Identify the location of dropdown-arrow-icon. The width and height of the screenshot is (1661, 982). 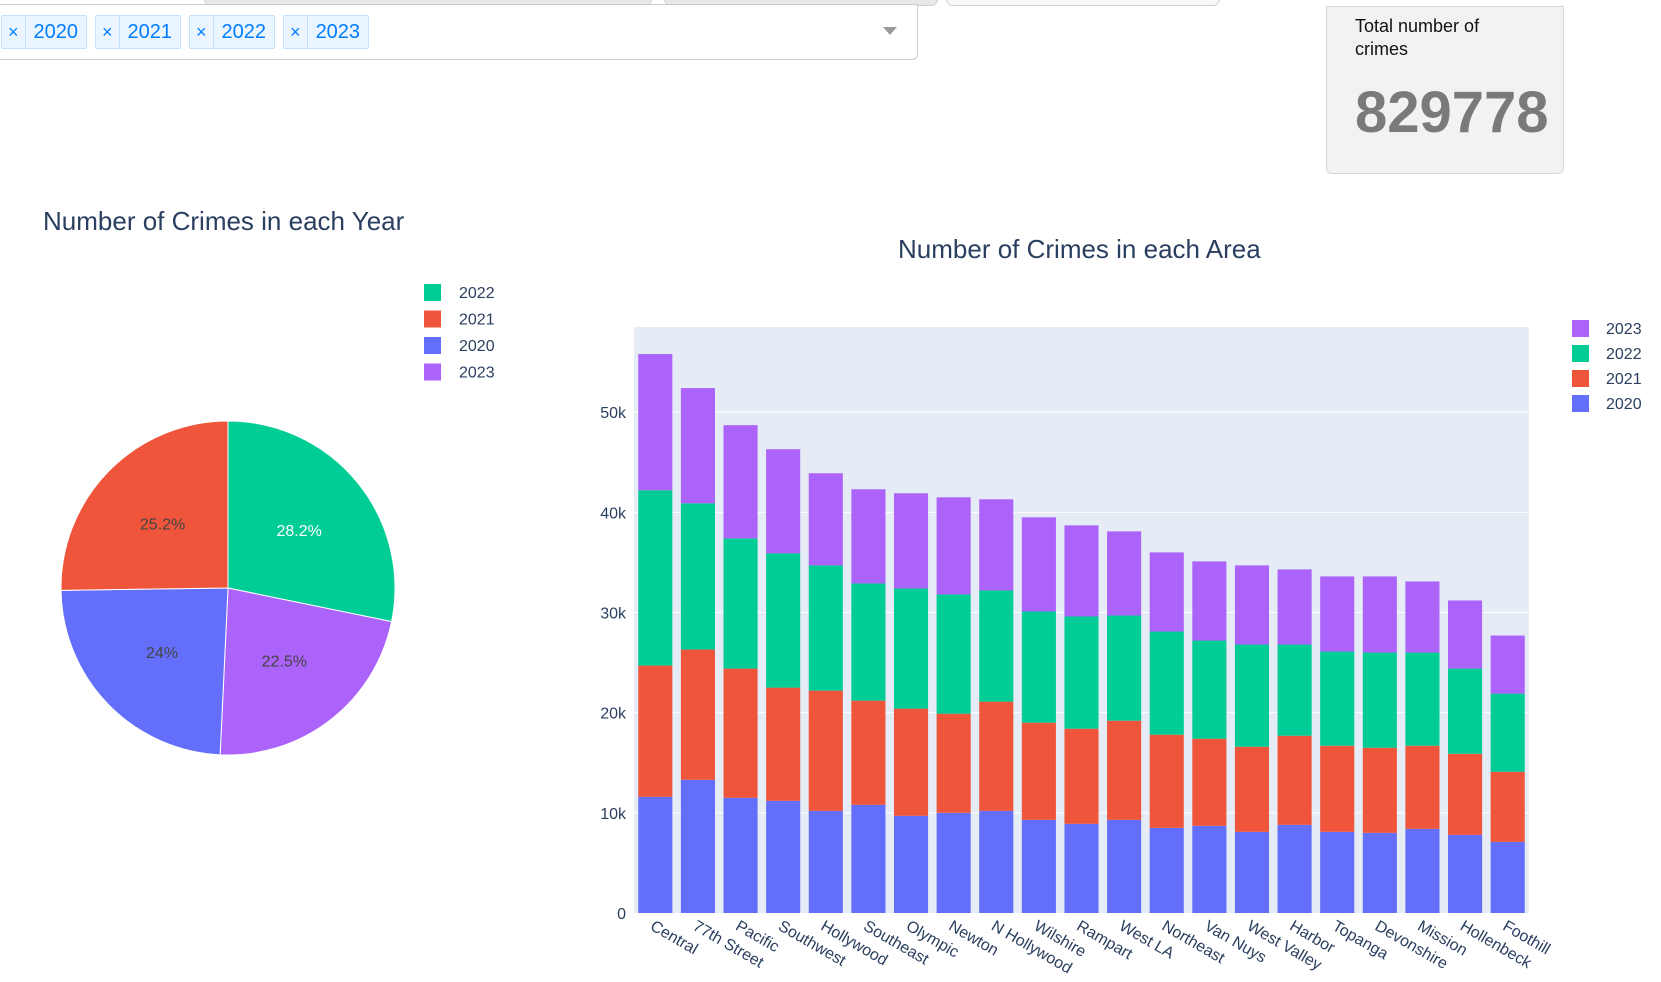
(890, 31).